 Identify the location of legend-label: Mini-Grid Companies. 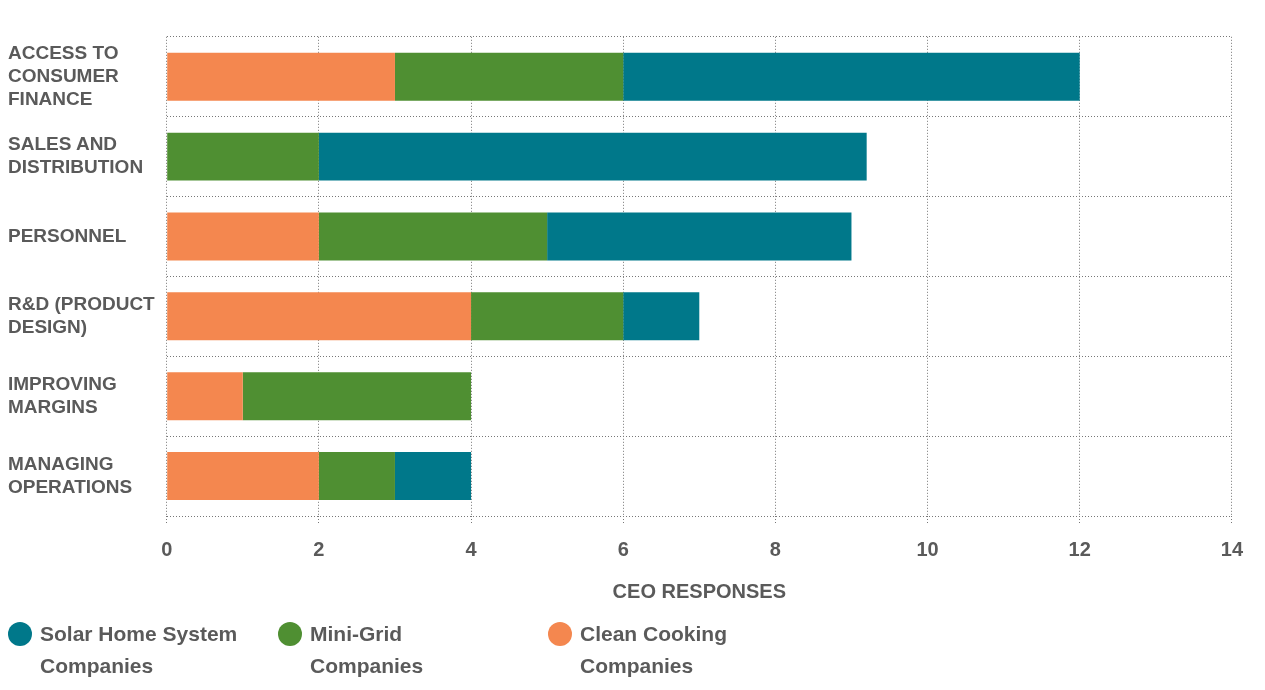
(367, 650).